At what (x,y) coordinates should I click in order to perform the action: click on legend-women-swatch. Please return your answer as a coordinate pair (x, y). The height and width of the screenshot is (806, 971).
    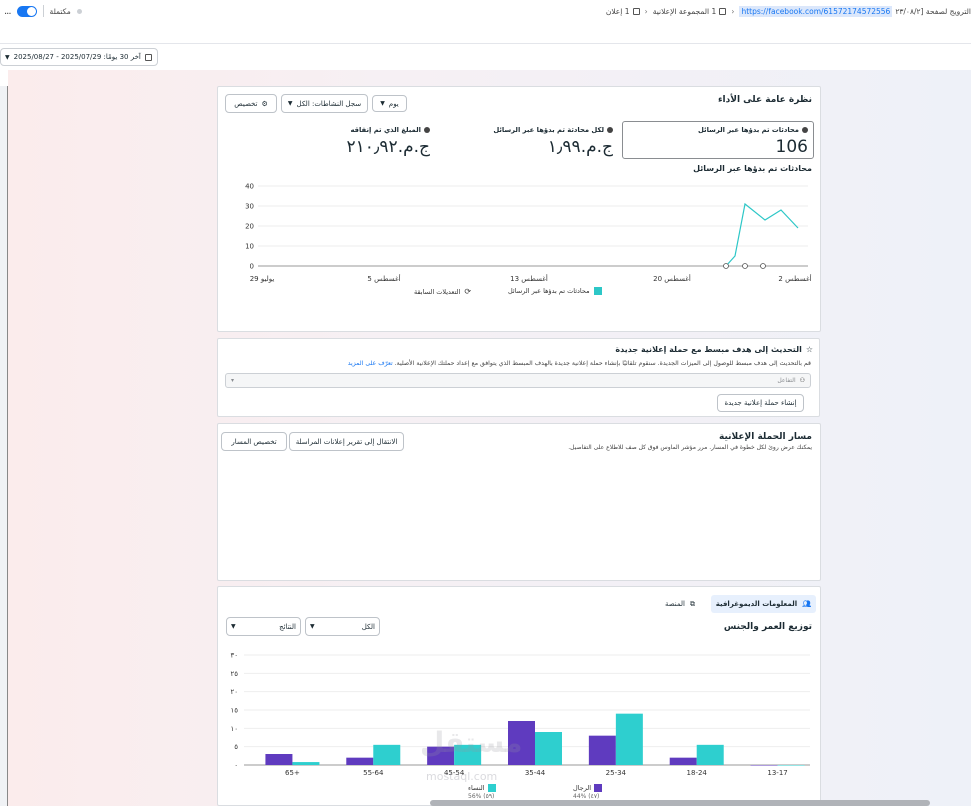
    Looking at the image, I should click on (492, 788).